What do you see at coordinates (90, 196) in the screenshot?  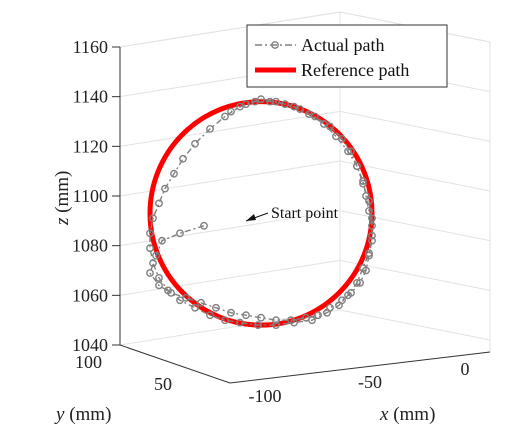 I see `z-tick-label: 1100` at bounding box center [90, 196].